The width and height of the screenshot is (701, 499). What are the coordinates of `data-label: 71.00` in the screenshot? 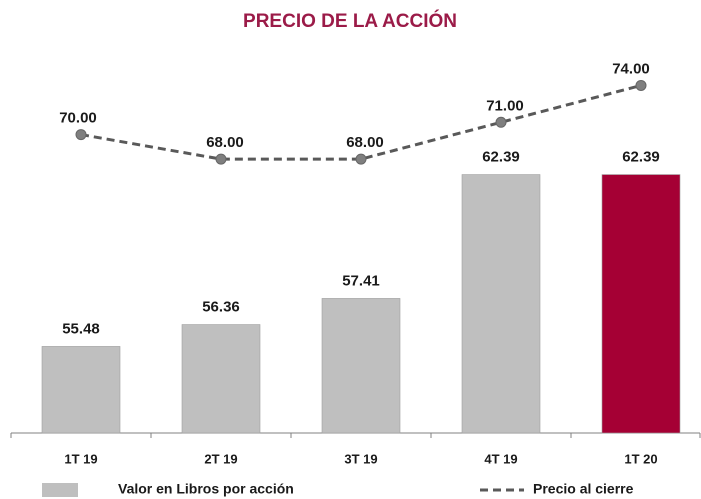 It's located at (505, 105).